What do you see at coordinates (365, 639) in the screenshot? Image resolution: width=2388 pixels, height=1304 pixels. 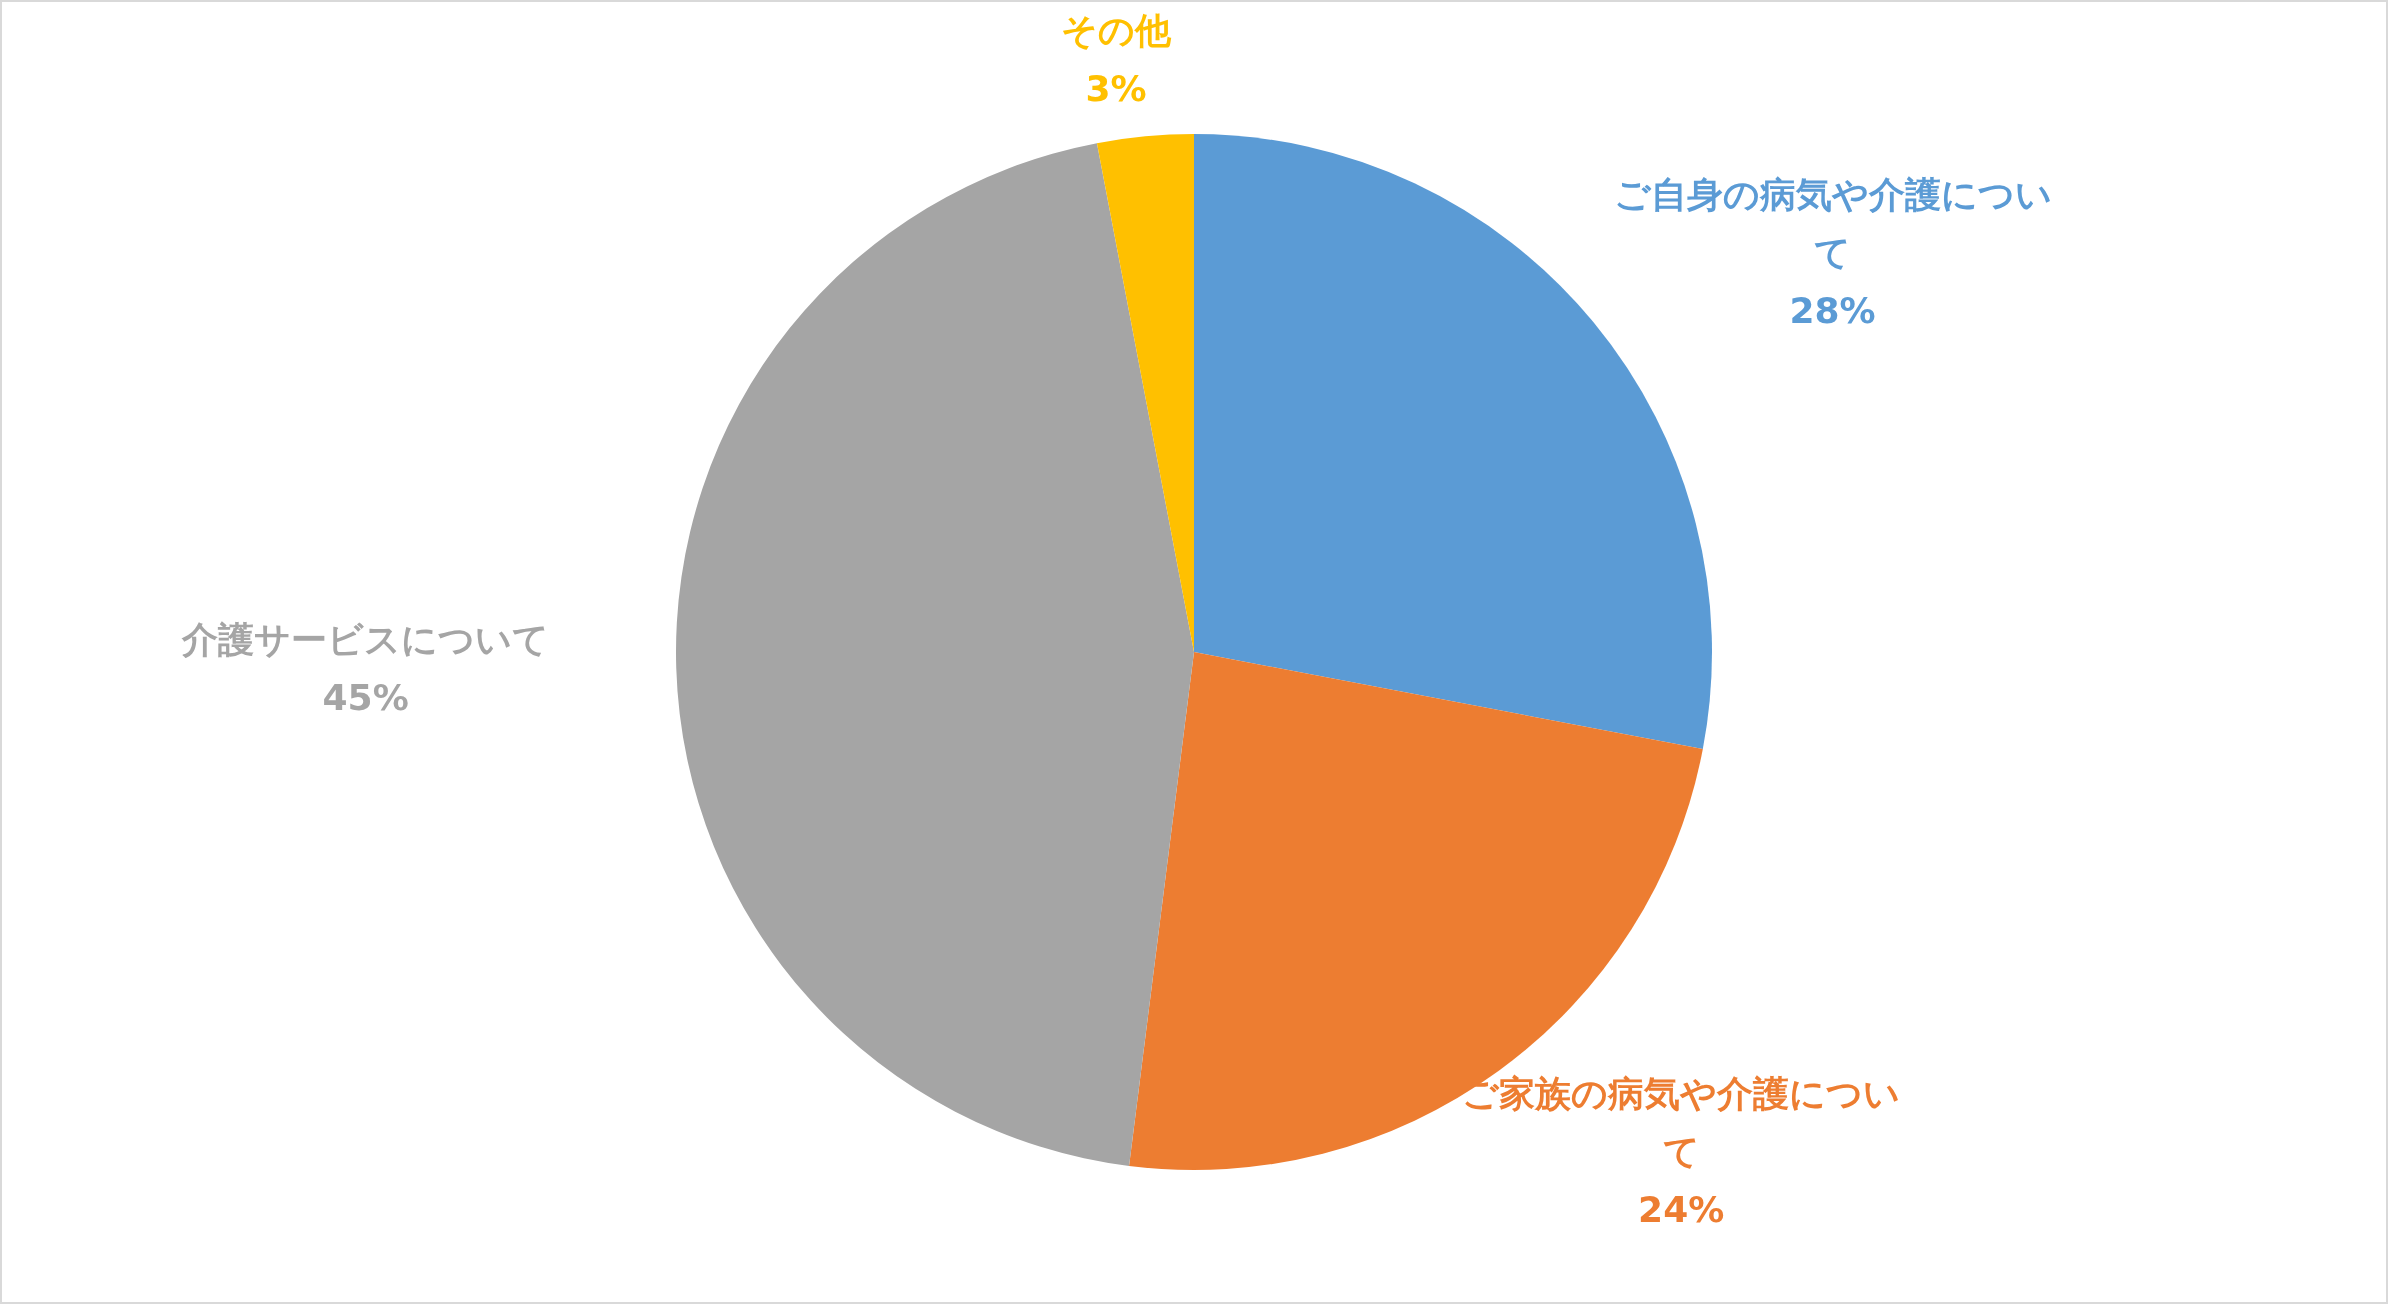 I see `slice-label: 介護サービスについて` at bounding box center [365, 639].